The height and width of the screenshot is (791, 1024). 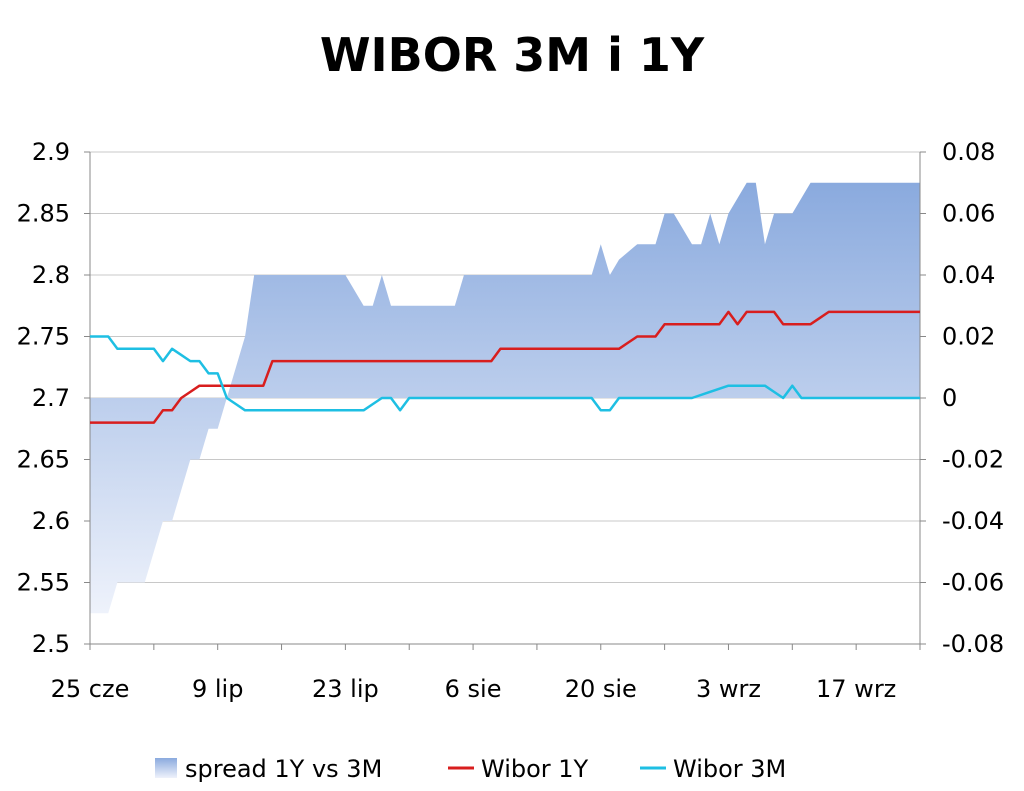 What do you see at coordinates (43, 337) in the screenshot?
I see `y-left-tick-label: 2.75` at bounding box center [43, 337].